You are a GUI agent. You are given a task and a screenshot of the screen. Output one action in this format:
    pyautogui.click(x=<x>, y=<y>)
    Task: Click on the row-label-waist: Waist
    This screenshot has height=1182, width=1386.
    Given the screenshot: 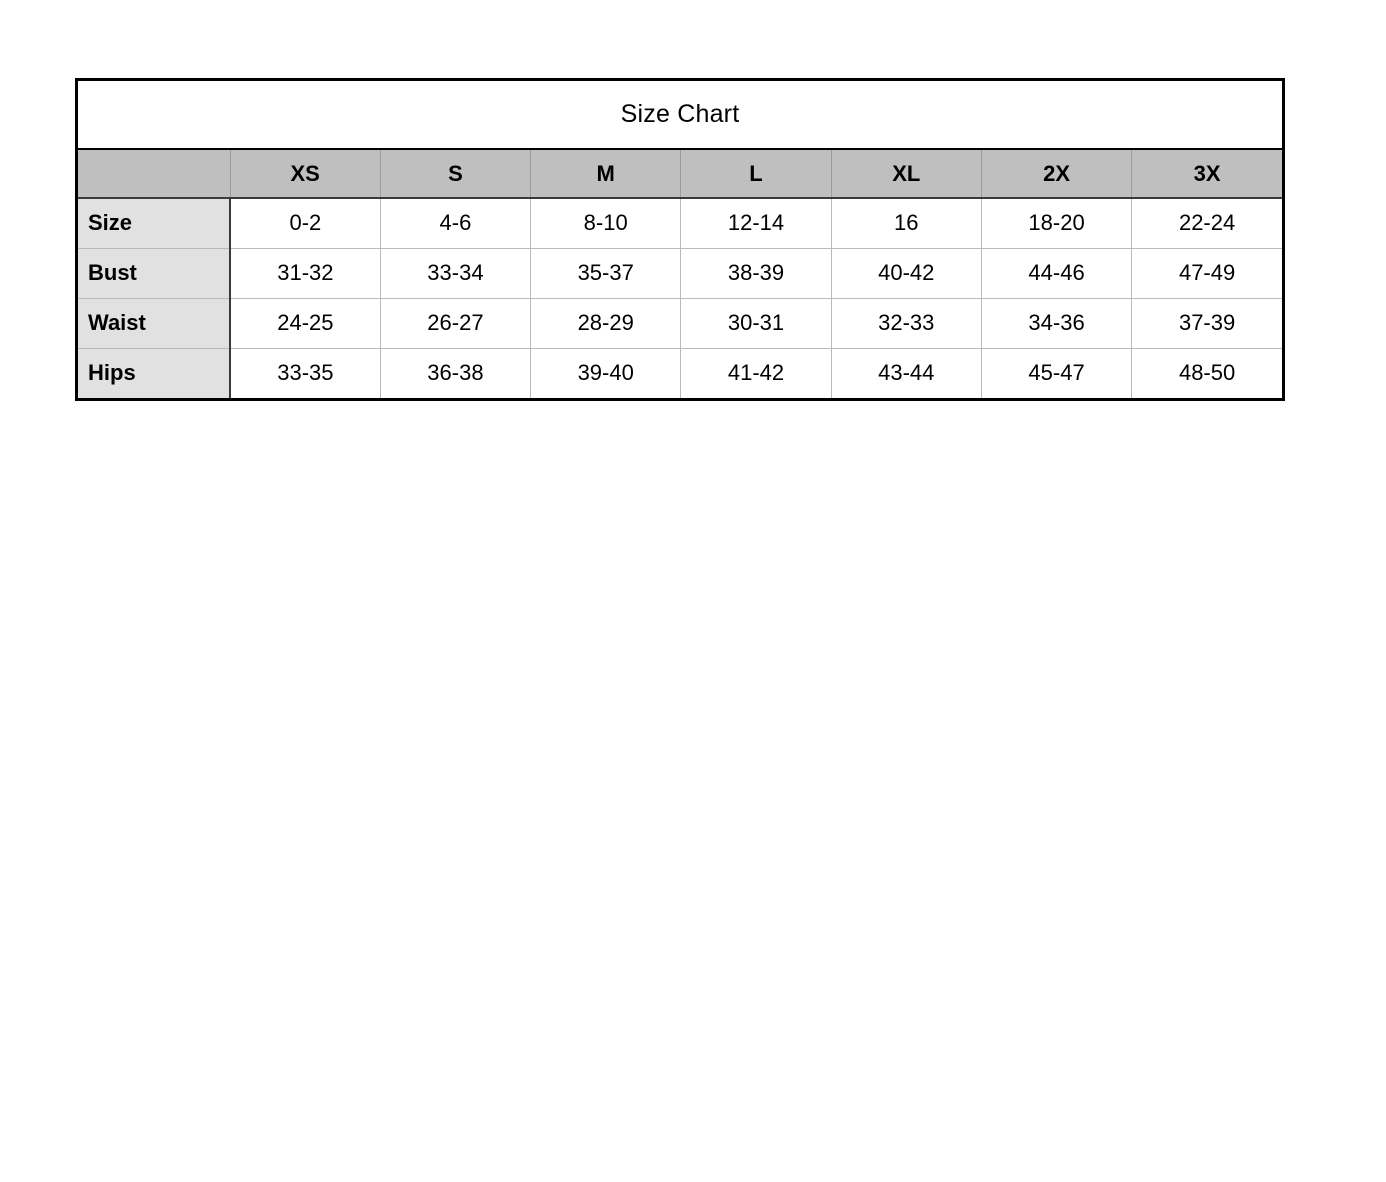 What is the action you would take?
    pyautogui.click(x=154, y=322)
    